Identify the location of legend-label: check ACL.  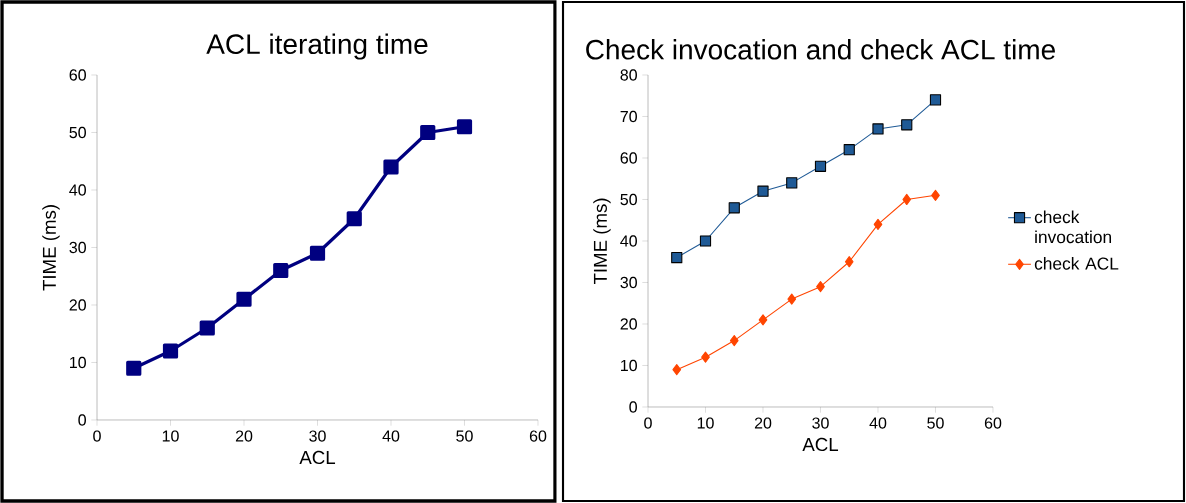
(1076, 263).